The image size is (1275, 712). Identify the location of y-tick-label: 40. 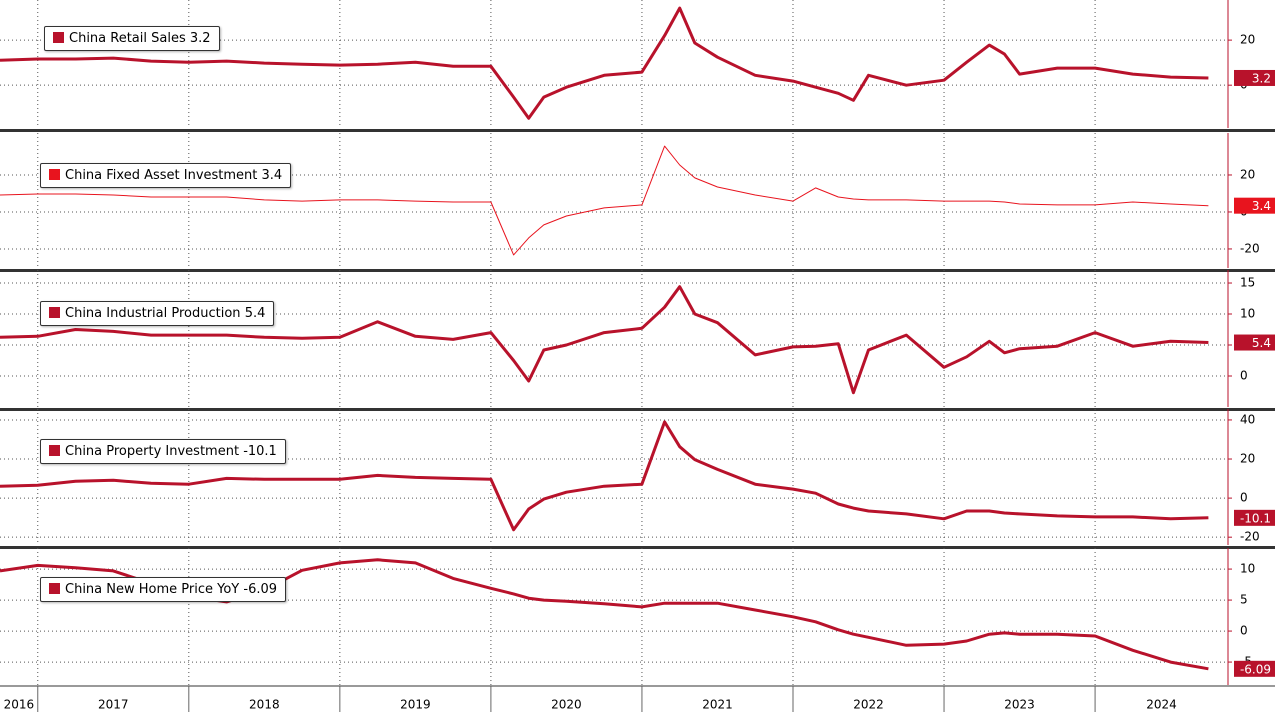
(1247, 419).